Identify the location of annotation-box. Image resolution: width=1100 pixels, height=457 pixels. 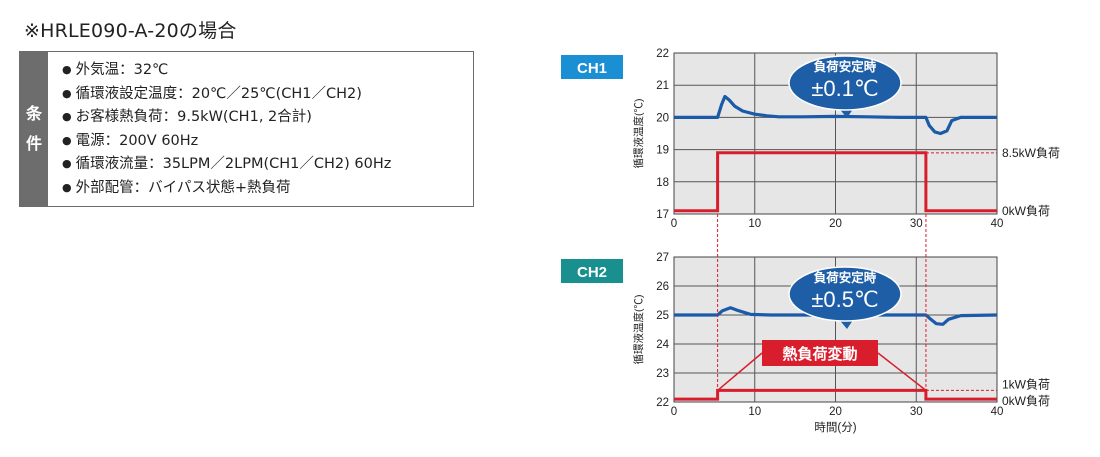
(820, 353).